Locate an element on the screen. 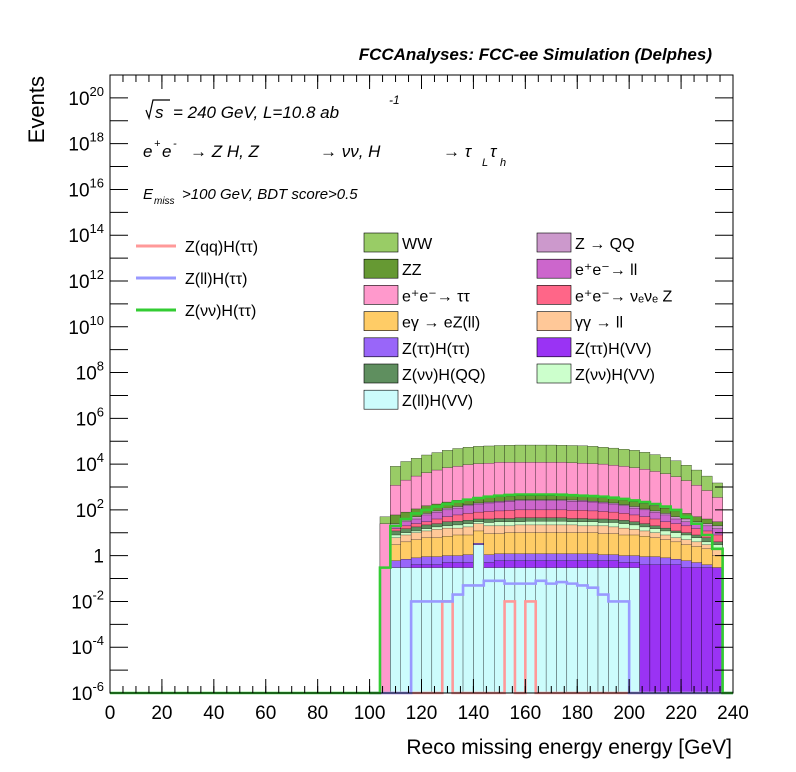 This screenshot has height=772, width=796. legend-fill-label: Z(νν)H(QQ) is located at coordinates (444, 375).